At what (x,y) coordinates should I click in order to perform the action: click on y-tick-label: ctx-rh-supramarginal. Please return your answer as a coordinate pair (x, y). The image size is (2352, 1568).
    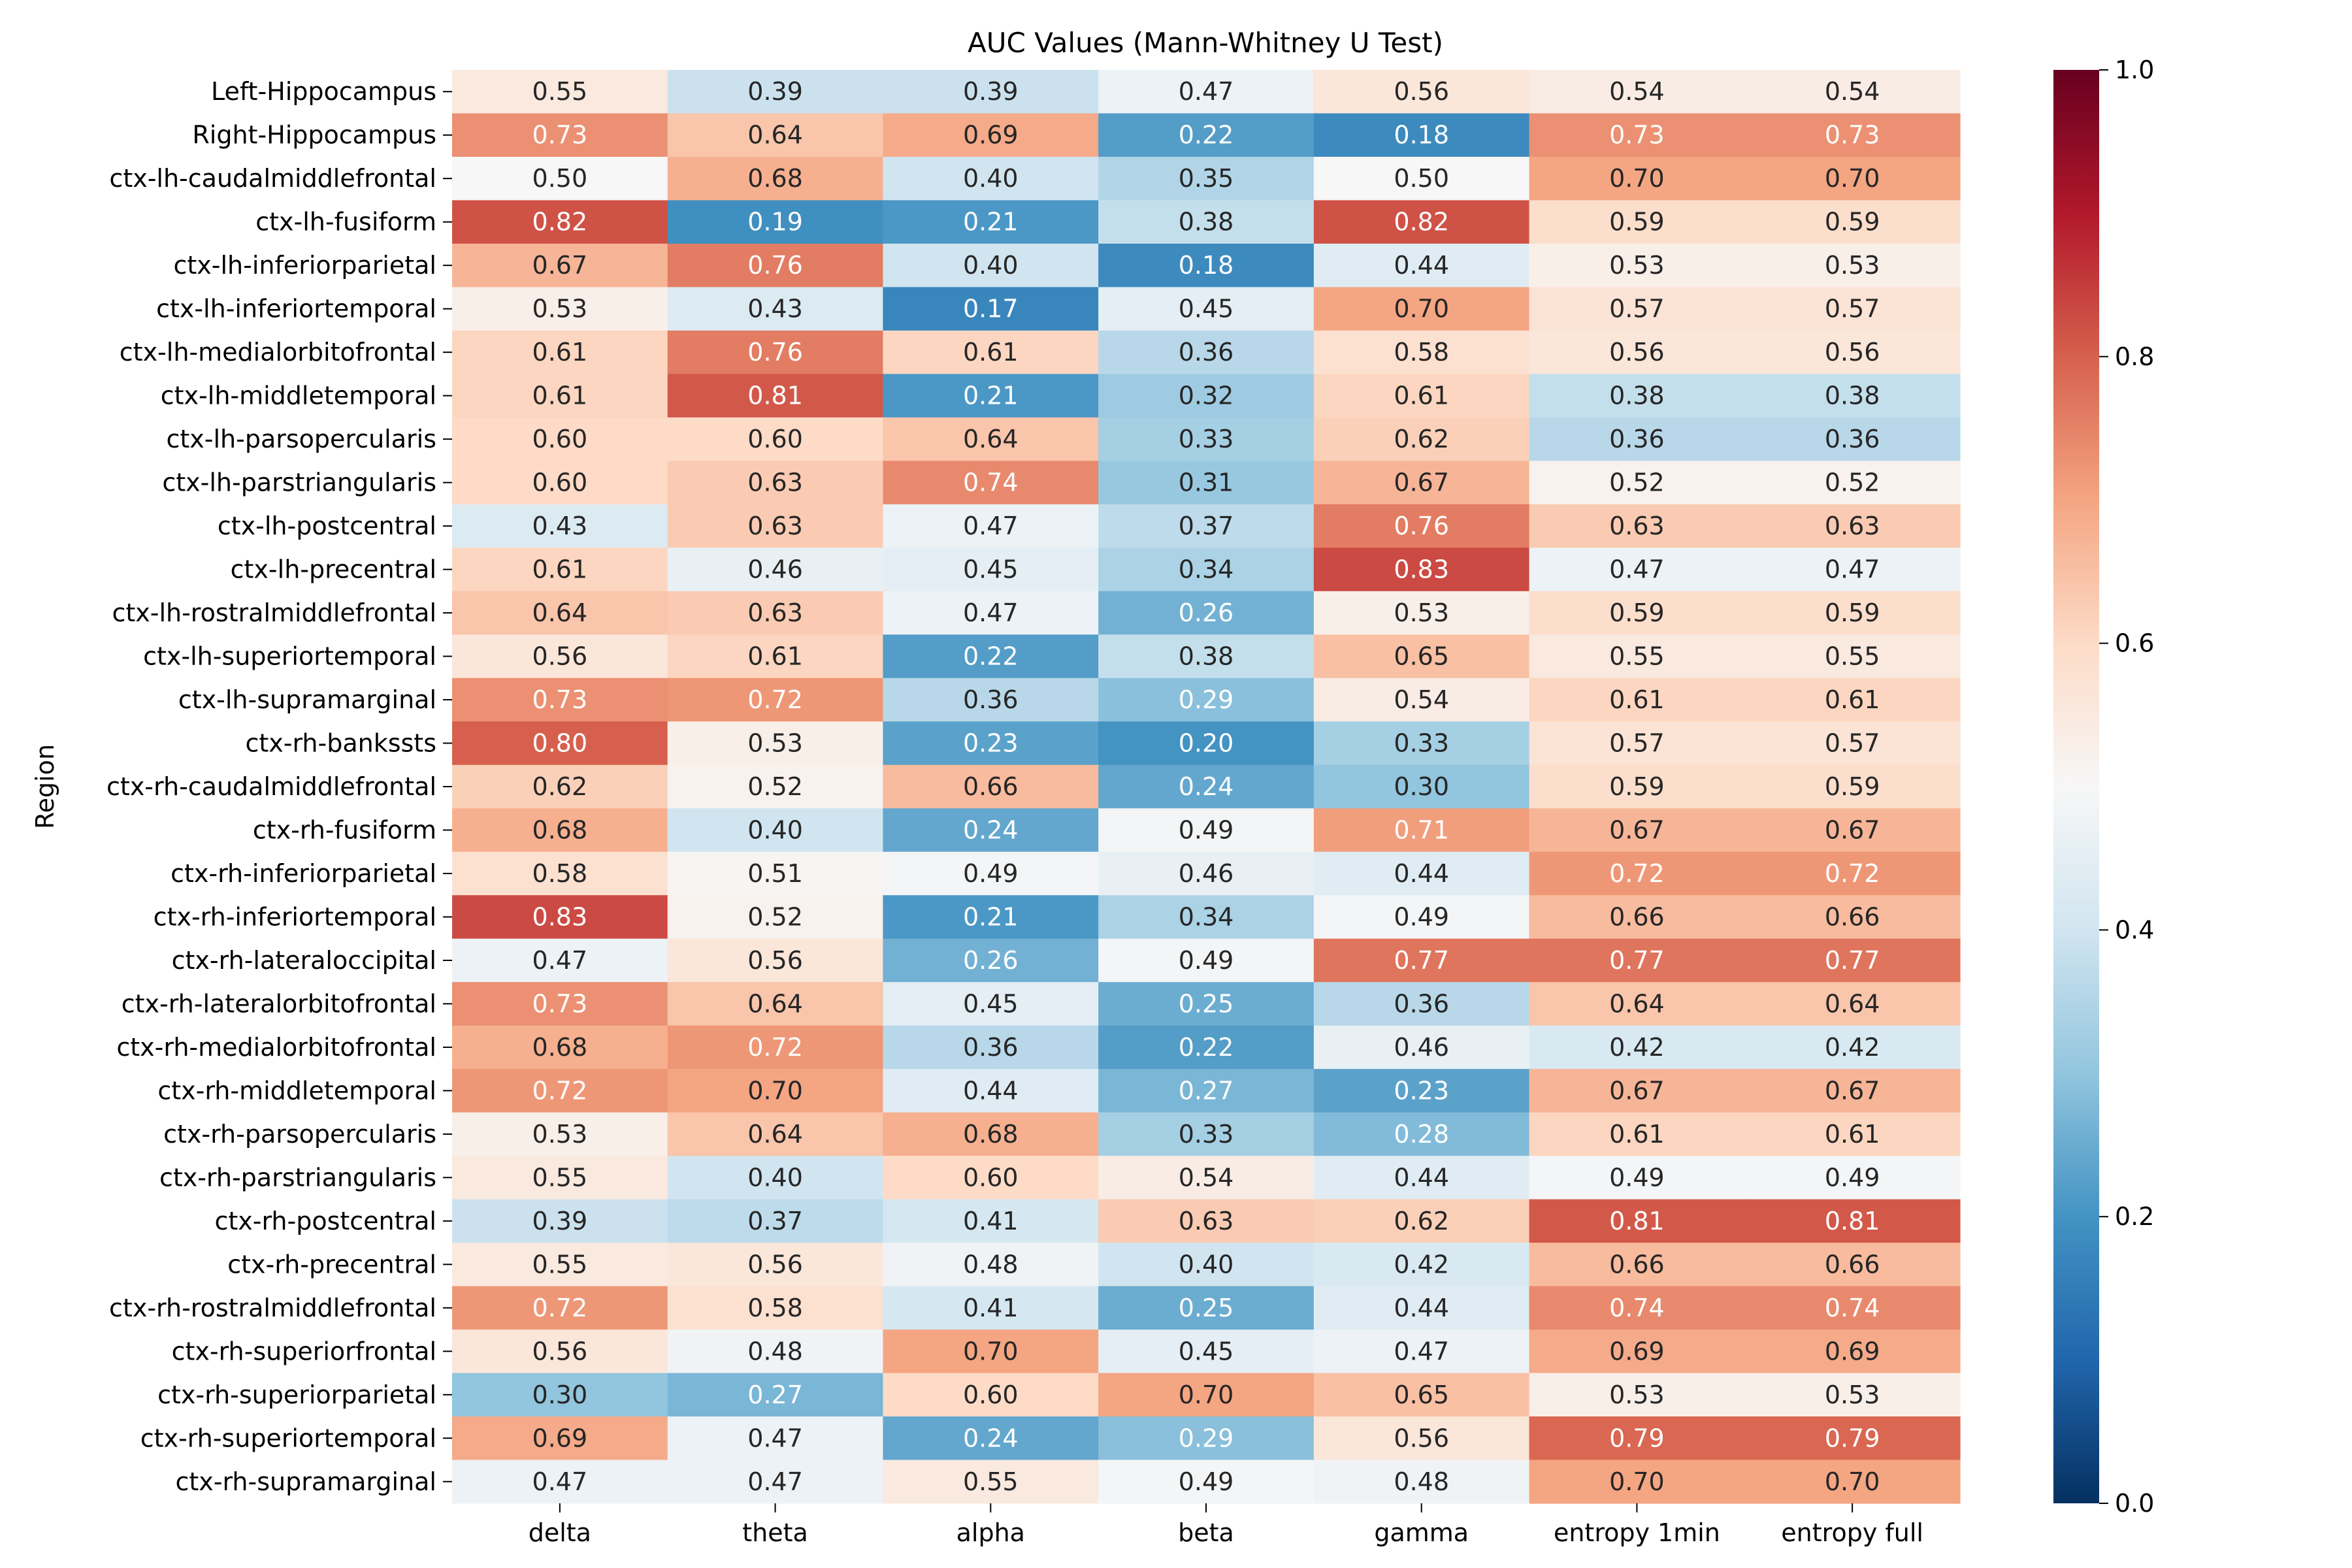
    Looking at the image, I should click on (305, 1481).